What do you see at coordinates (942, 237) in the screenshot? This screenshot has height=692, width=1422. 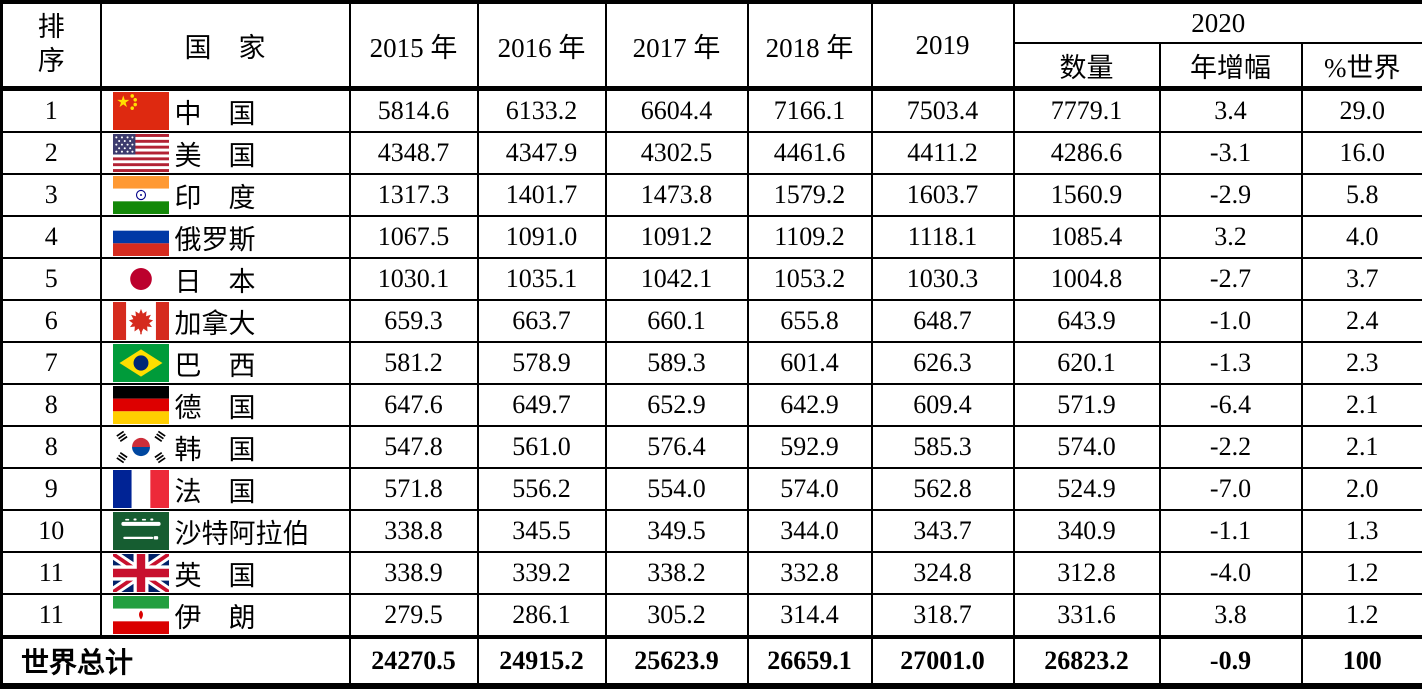 I see `value-cell-2019: 1118.1` at bounding box center [942, 237].